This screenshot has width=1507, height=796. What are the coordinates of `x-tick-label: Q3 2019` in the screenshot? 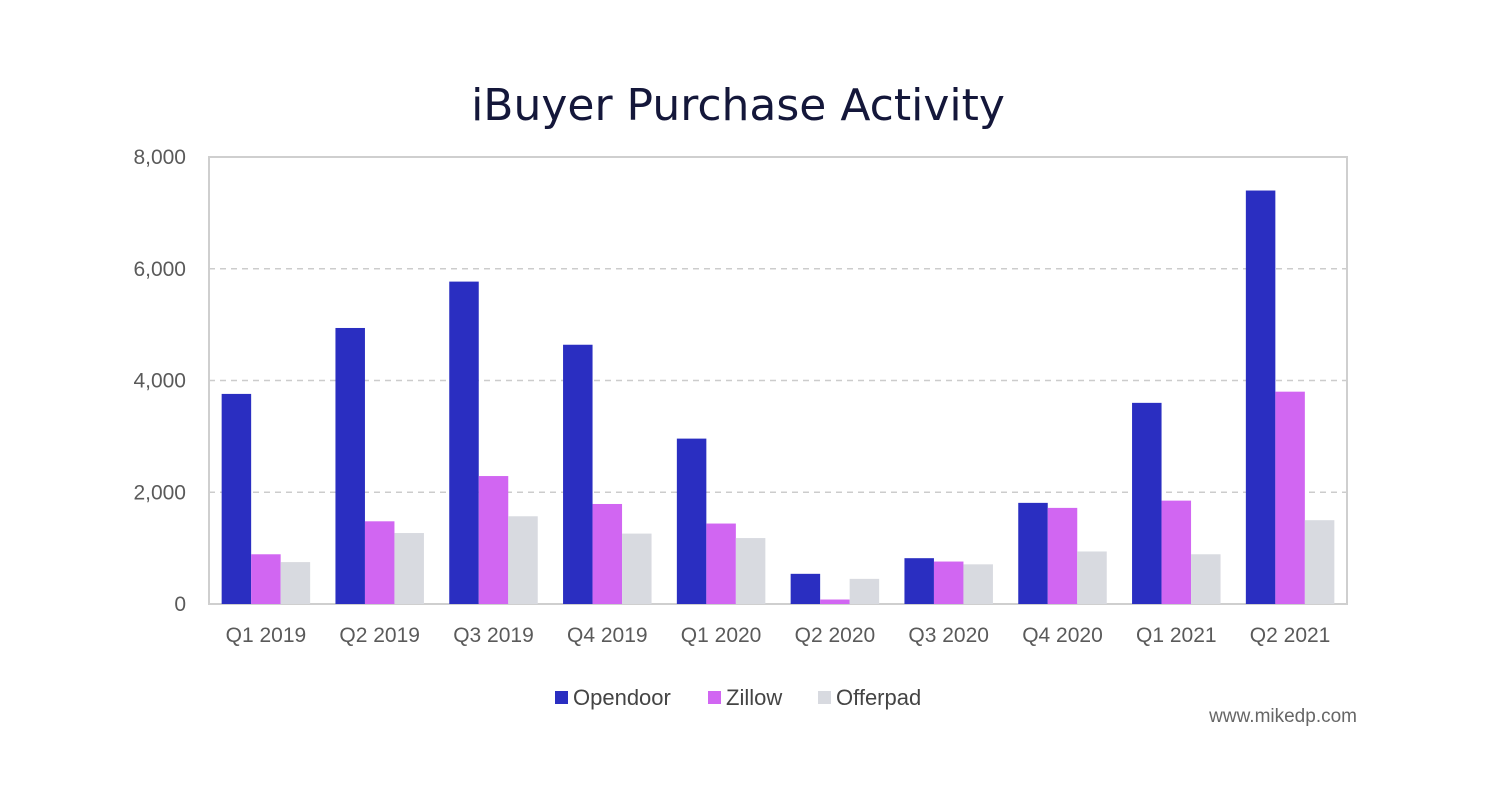 It's located at (493, 635).